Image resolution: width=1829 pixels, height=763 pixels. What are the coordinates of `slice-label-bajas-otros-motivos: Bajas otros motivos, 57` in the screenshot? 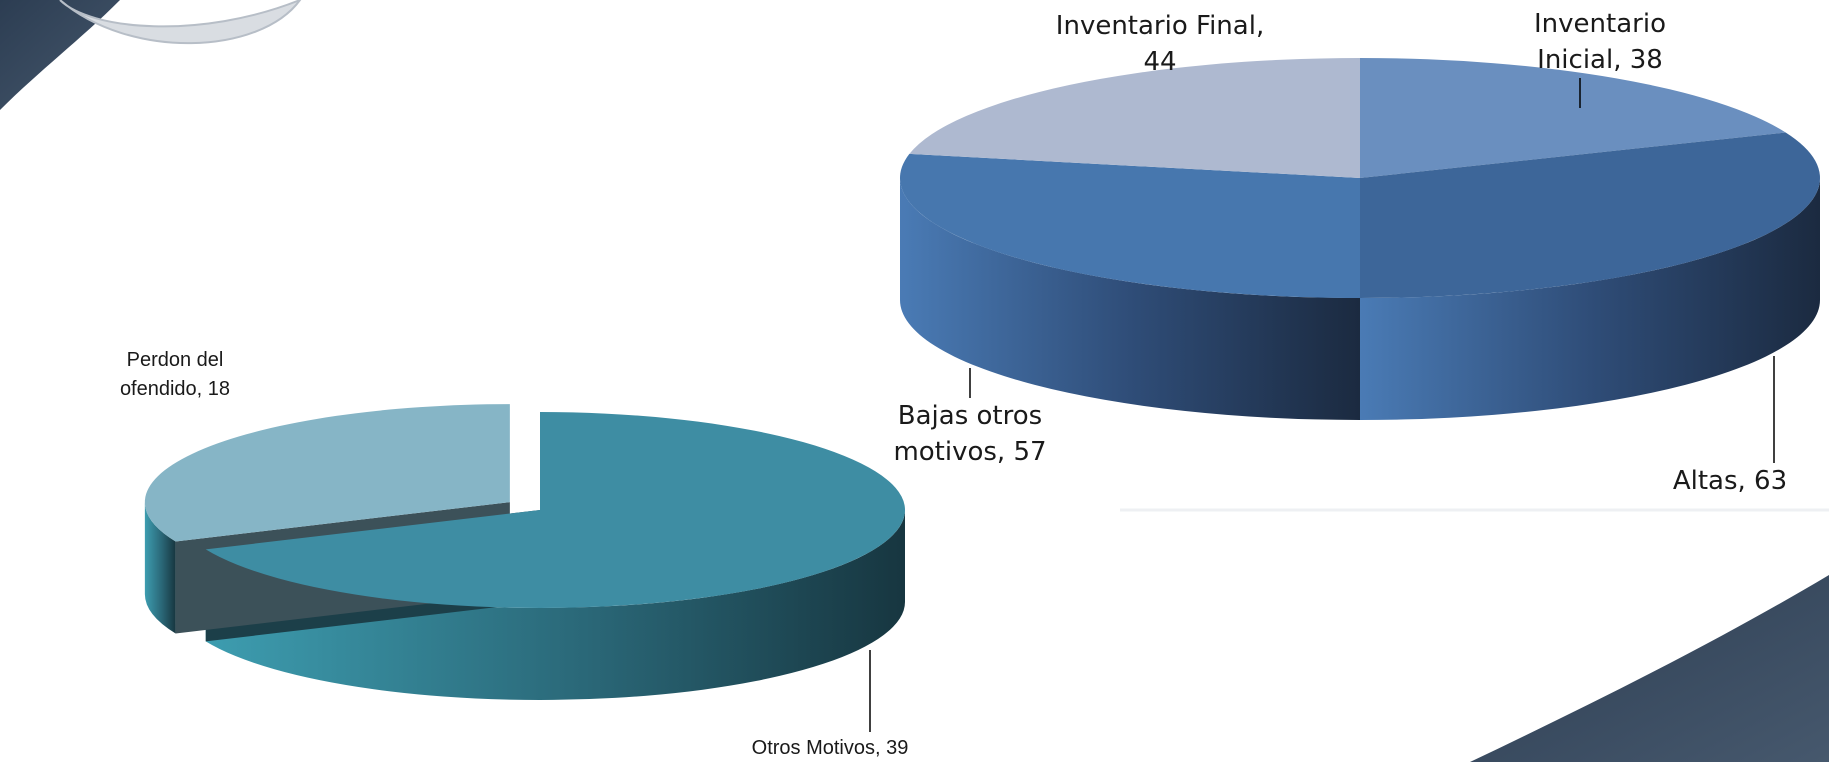 It's located at (970, 434).